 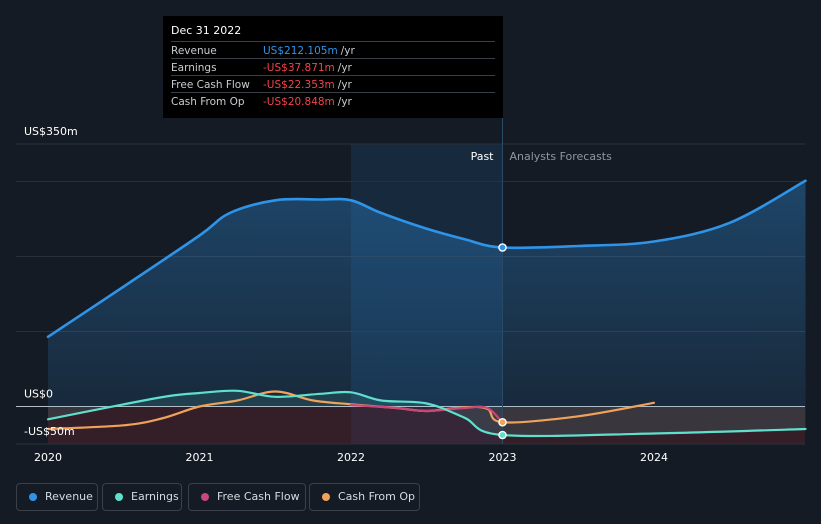 I want to click on earnings-area, so click(x=427, y=413).